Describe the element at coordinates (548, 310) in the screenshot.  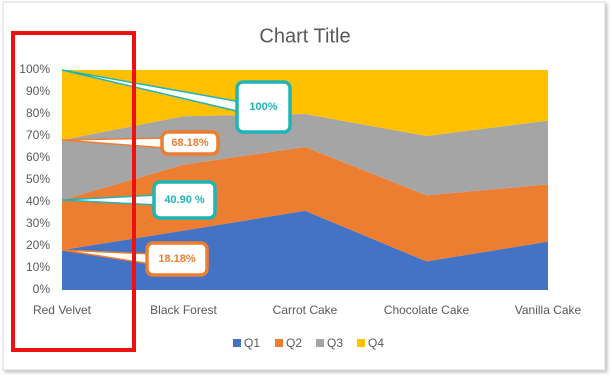
I see `x-tick-label: Vanilla Cake` at that location.